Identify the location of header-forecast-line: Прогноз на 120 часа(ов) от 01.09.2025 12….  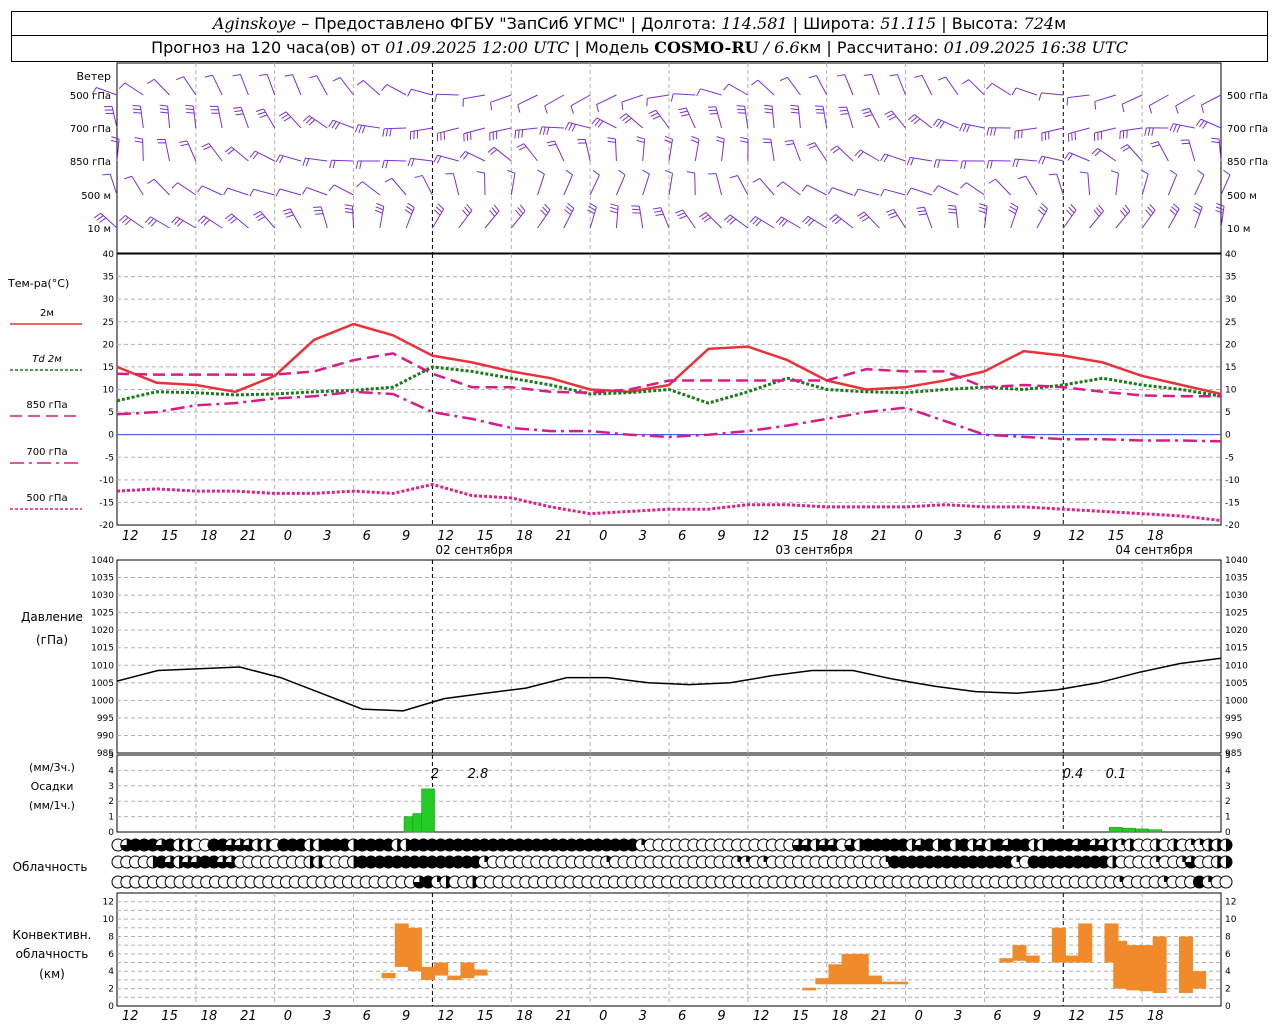
(639, 49).